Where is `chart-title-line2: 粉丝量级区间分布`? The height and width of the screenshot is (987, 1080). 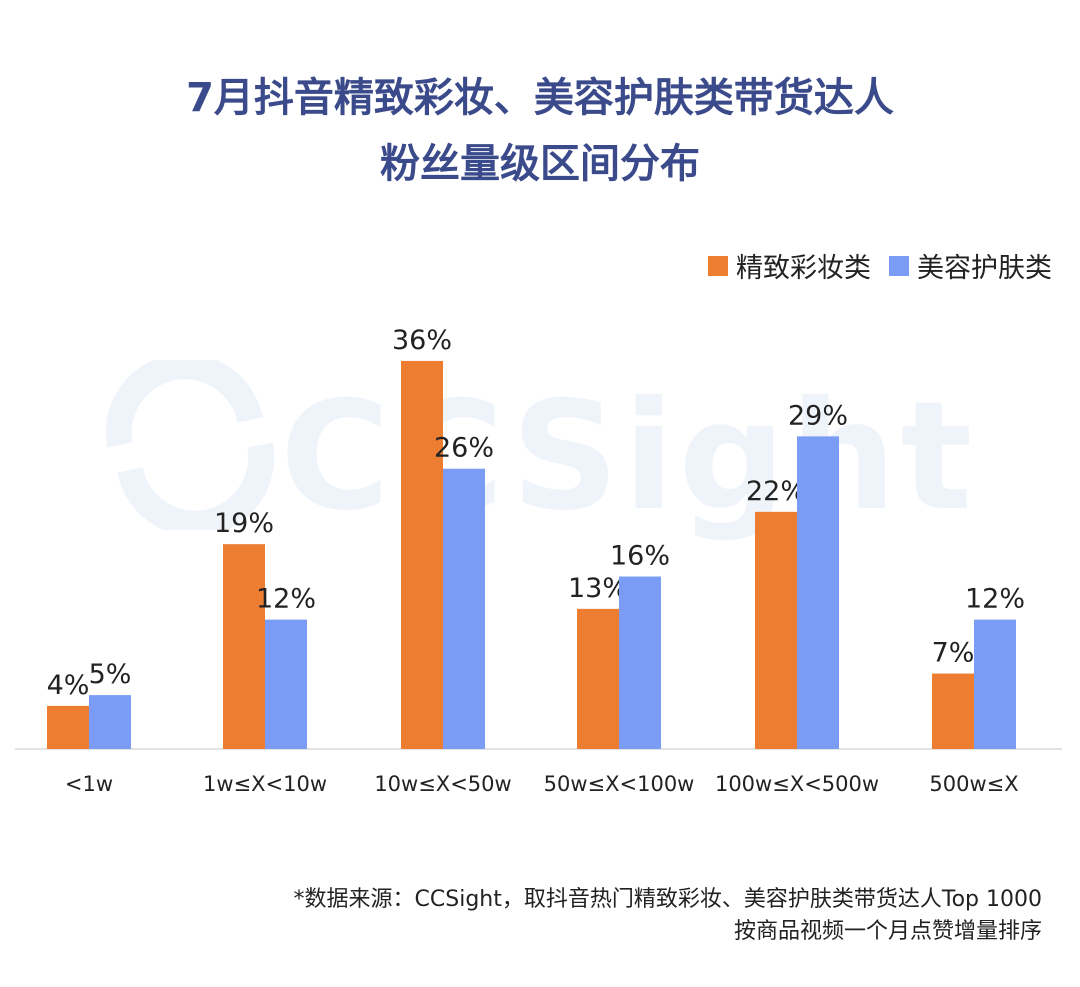
chart-title-line2: 粉丝量级区间分布 is located at coordinates (540, 164).